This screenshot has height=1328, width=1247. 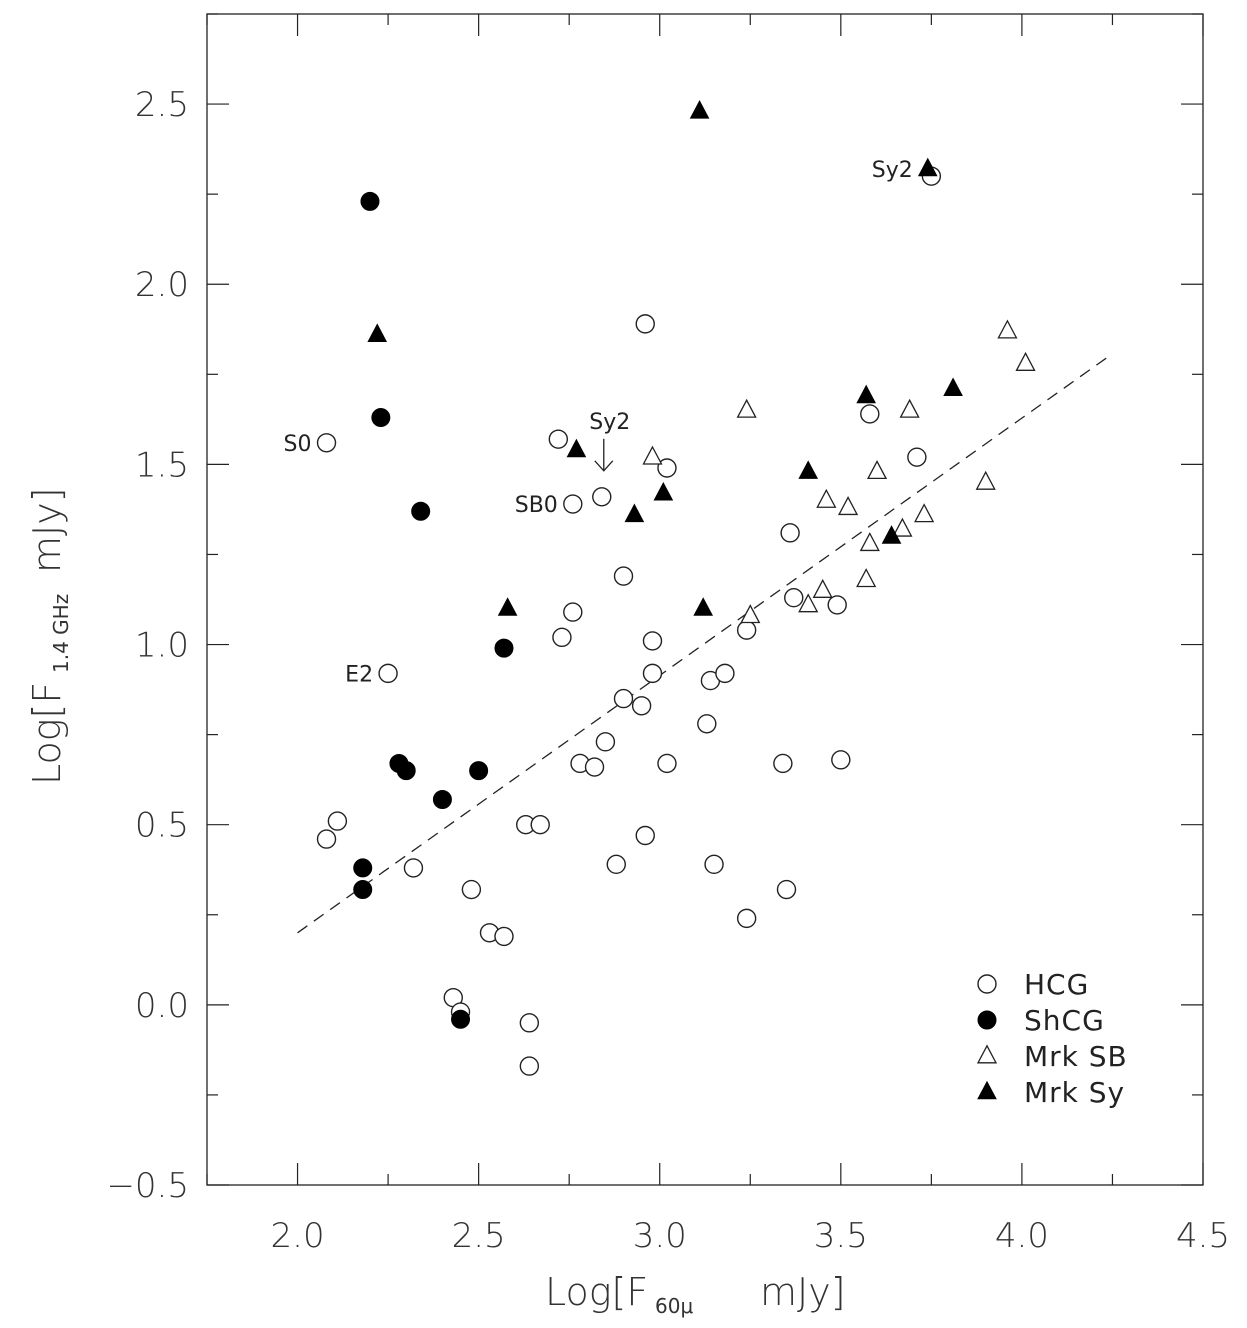 What do you see at coordinates (1074, 1092) in the screenshot?
I see `legend-label: Mrk Sy` at bounding box center [1074, 1092].